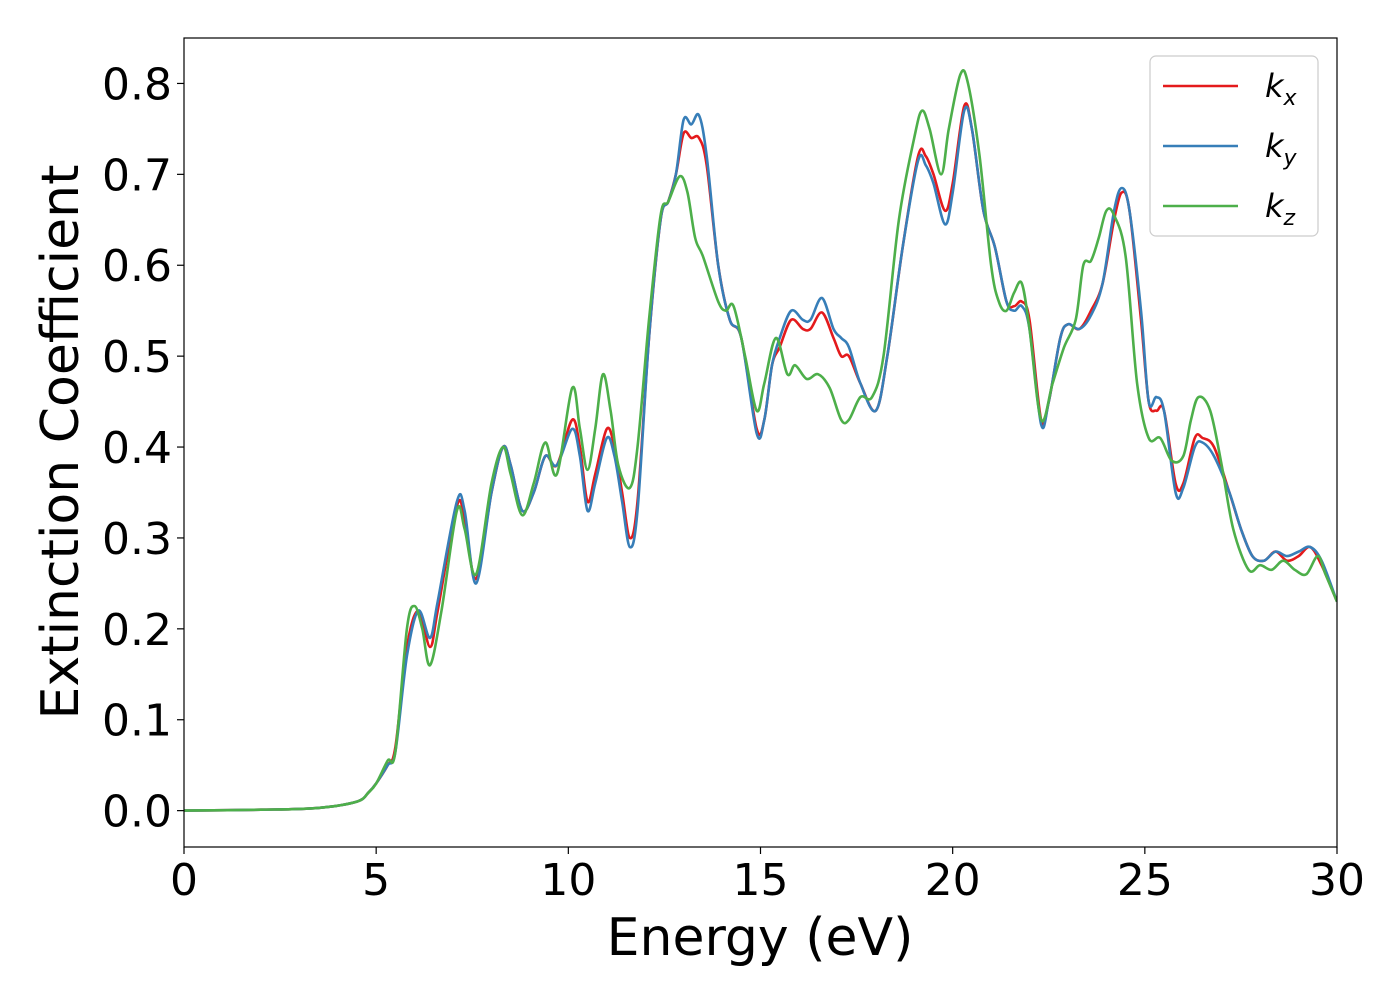 This screenshot has height=1000, width=1400. Describe the element at coordinates (1229, 209) in the screenshot. I see `legend-entry-z: kz` at that location.